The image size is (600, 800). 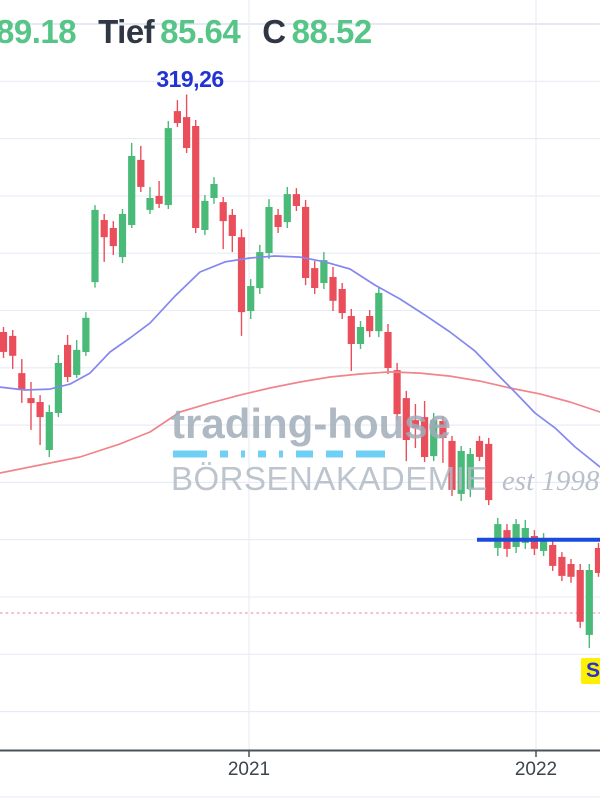 What do you see at coordinates (249, 769) in the screenshot?
I see `x-axis-label-2021: 2021` at bounding box center [249, 769].